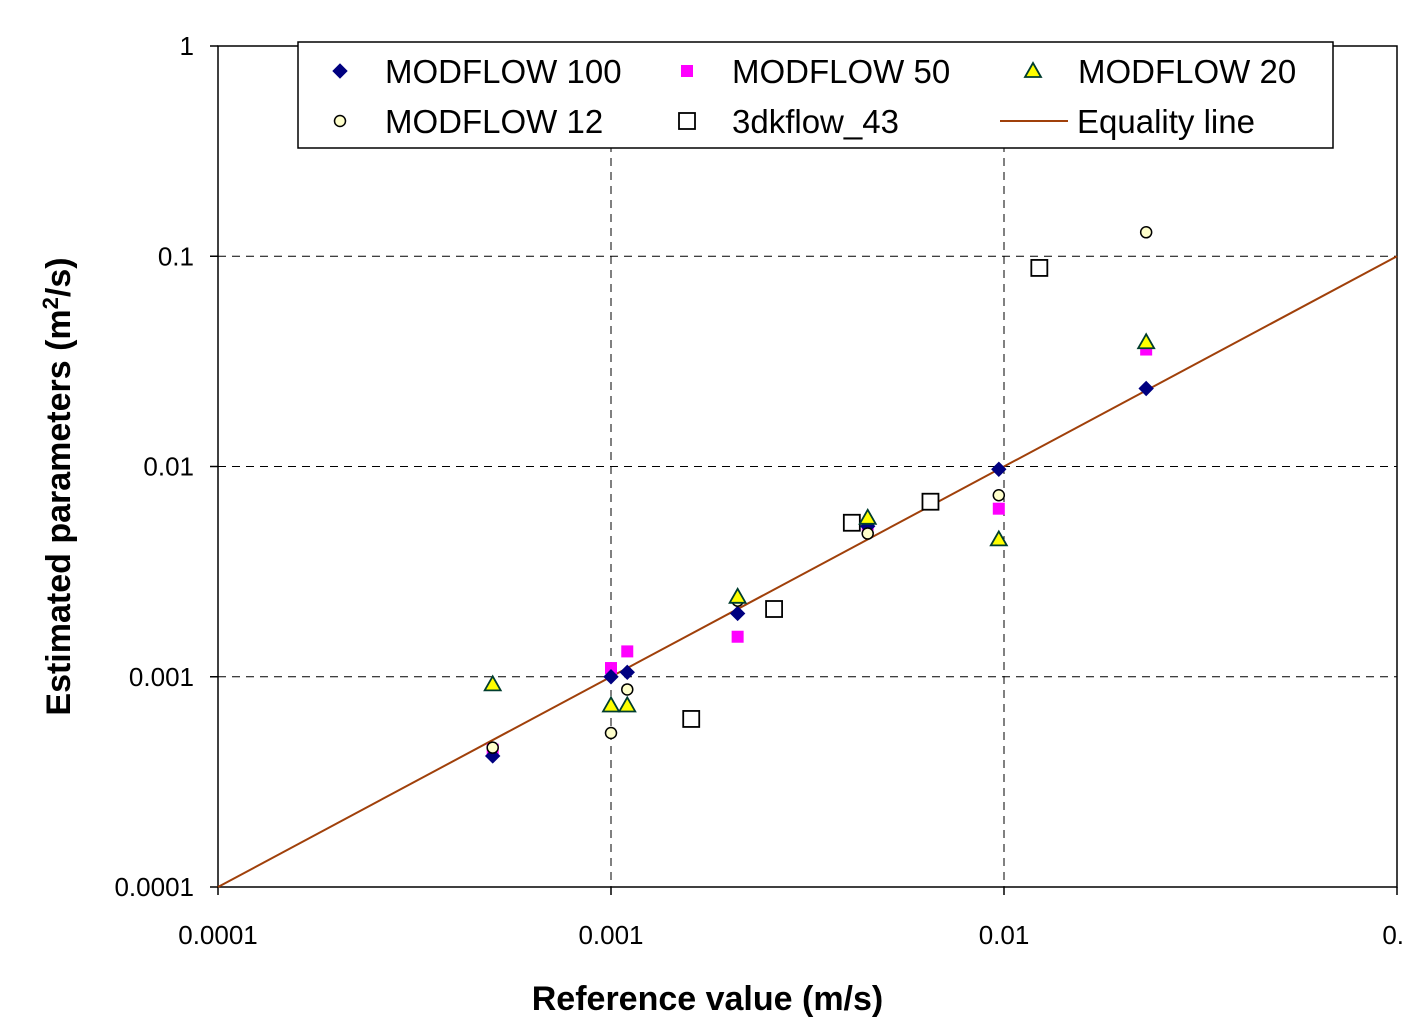 The image size is (1406, 1018). What do you see at coordinates (1187, 71) in the screenshot?
I see `legend-label-modflow-20: MODFLOW 20` at bounding box center [1187, 71].